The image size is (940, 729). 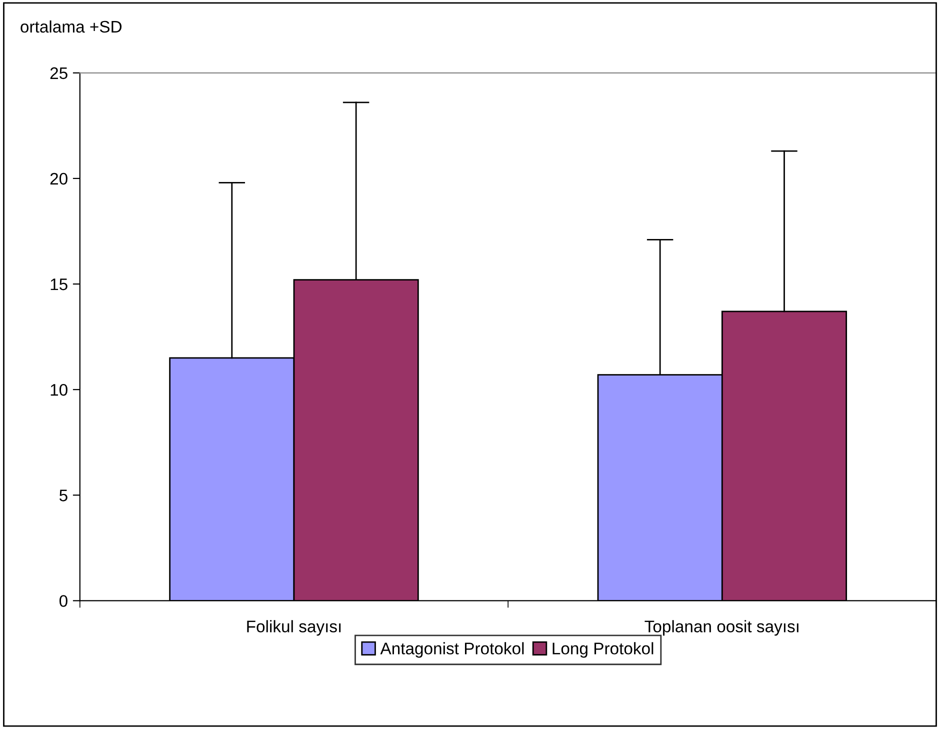 I want to click on y-tick-label: 0, so click(x=63, y=601).